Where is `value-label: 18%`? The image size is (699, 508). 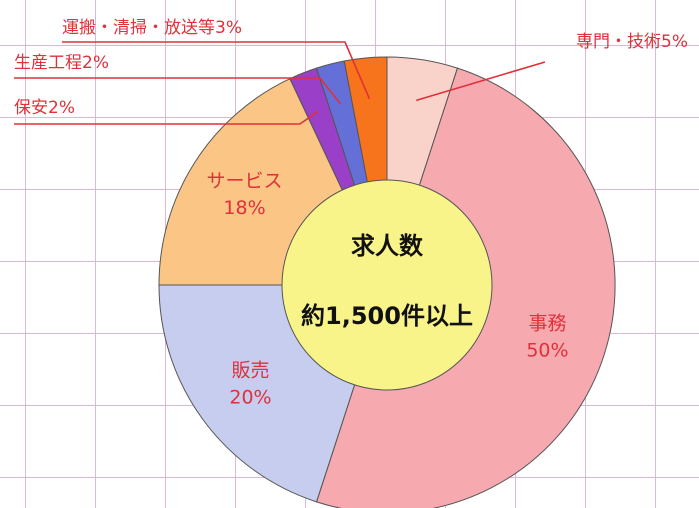 value-label: 18% is located at coordinates (244, 208).